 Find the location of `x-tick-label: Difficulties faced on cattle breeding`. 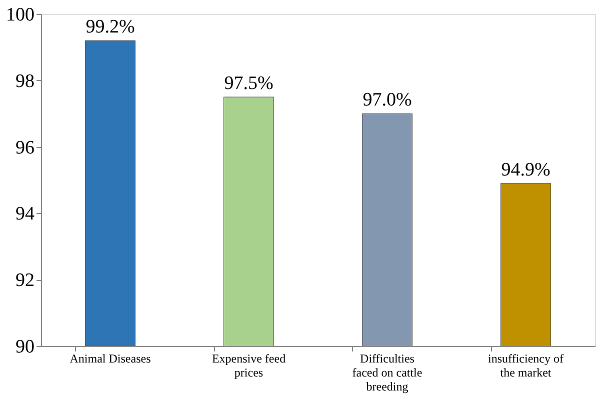

x-tick-label: Difficulties faced on cattle breeding is located at coordinates (387, 373).